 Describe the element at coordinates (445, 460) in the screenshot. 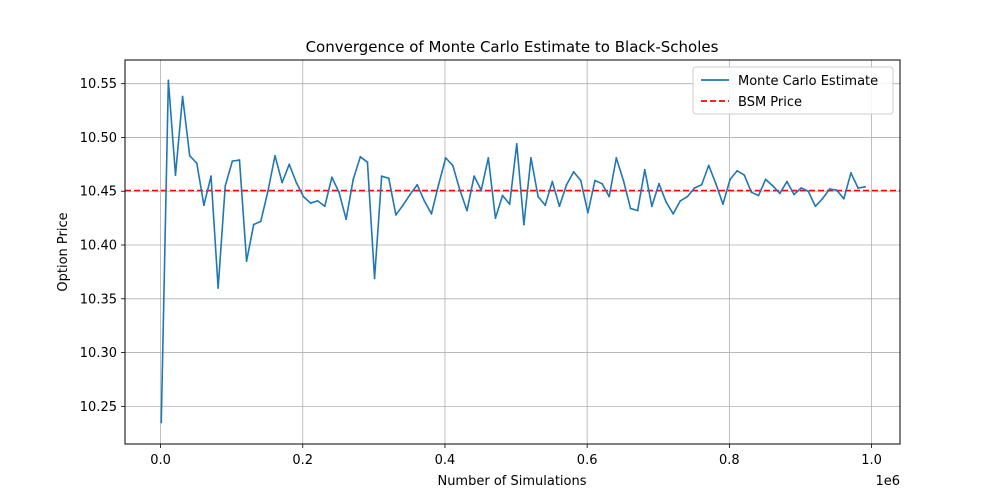

I see `x-tick-label: 0.4` at that location.